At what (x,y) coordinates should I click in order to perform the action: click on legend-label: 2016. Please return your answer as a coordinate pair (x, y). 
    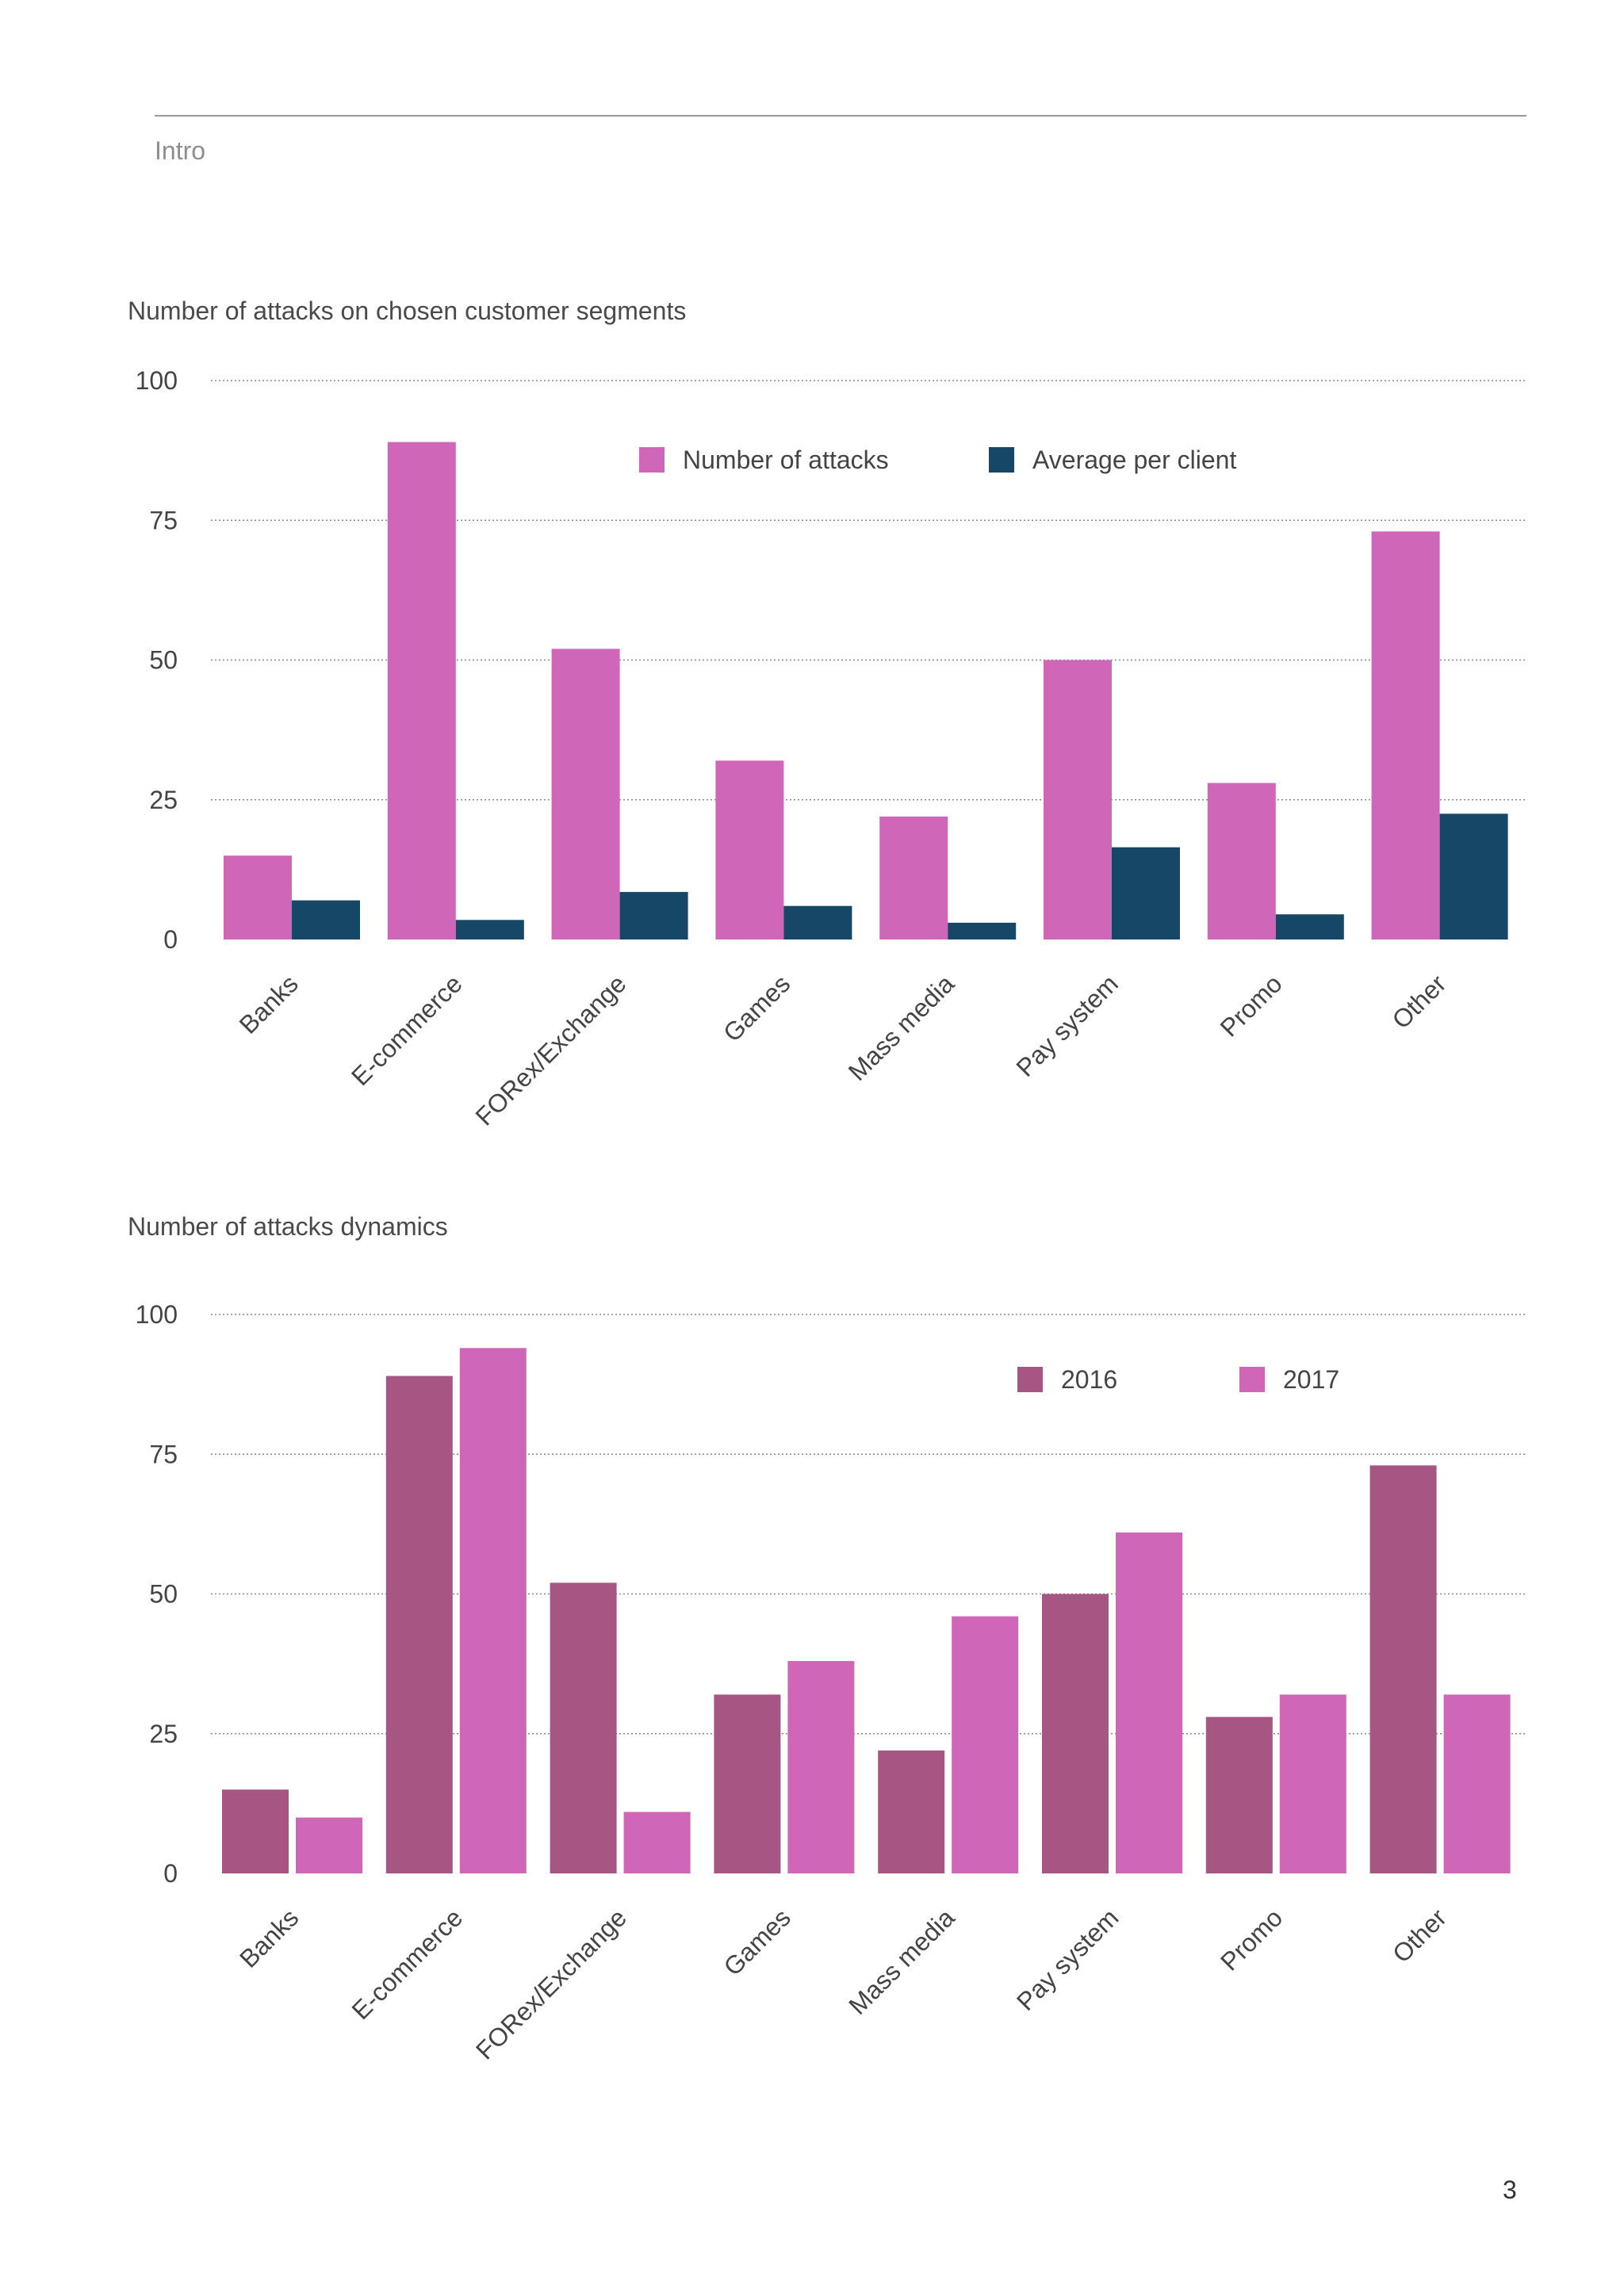
    Looking at the image, I should click on (1089, 1380).